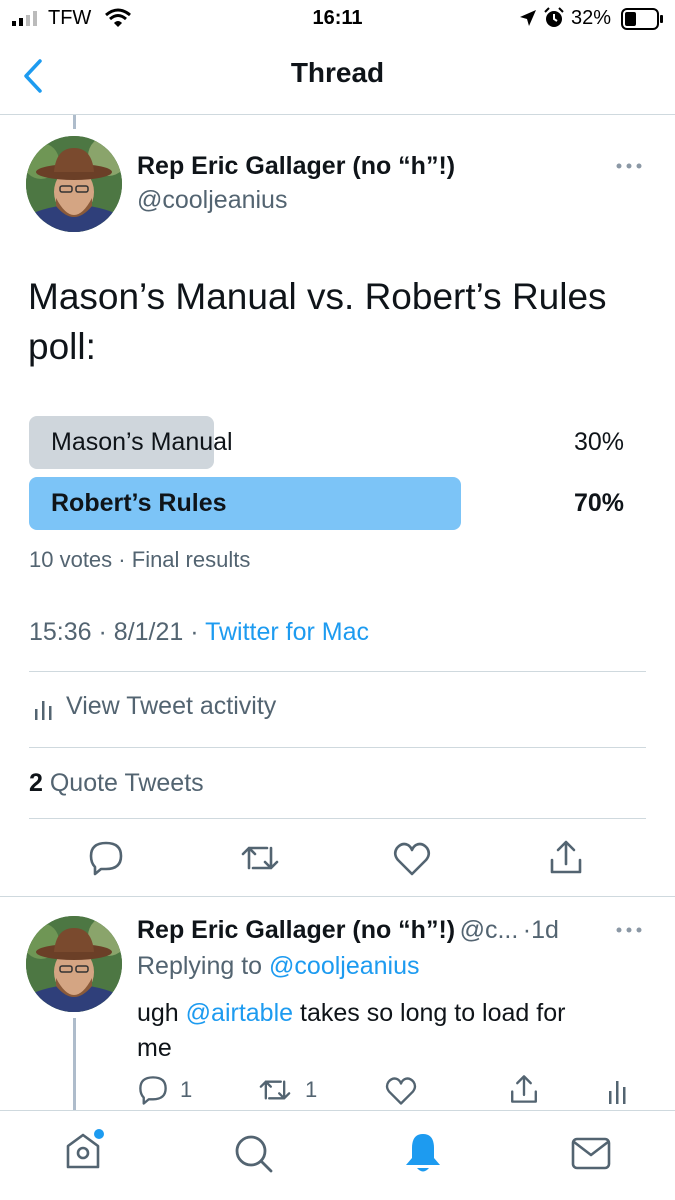 The image size is (675, 1200). I want to click on tab-notifications, so click(423, 1155).